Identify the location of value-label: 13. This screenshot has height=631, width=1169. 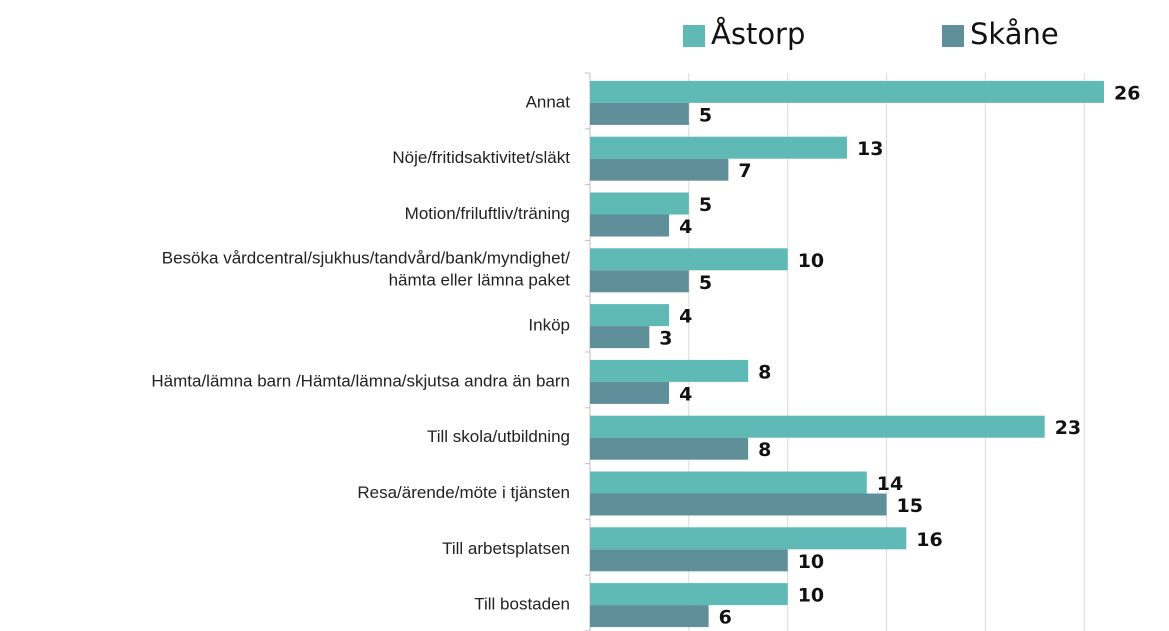
(870, 149).